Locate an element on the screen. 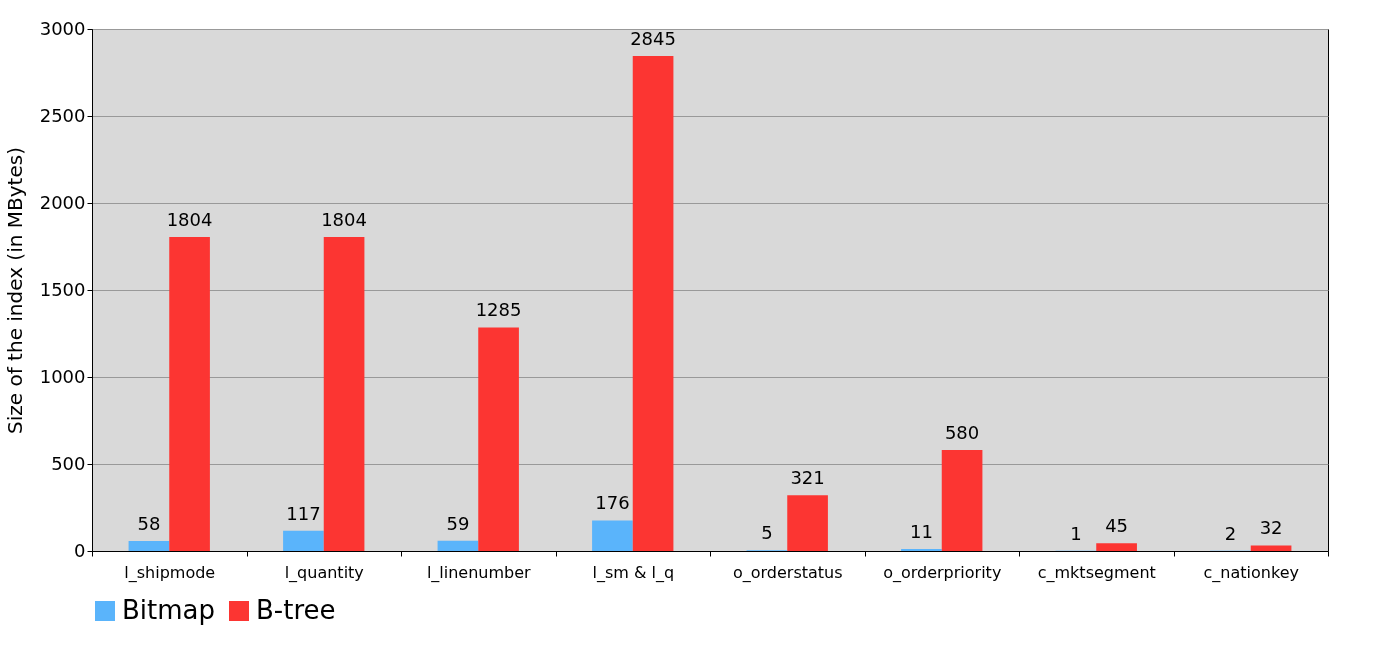 The image size is (1388, 656). data-label: 11 is located at coordinates (921, 532).